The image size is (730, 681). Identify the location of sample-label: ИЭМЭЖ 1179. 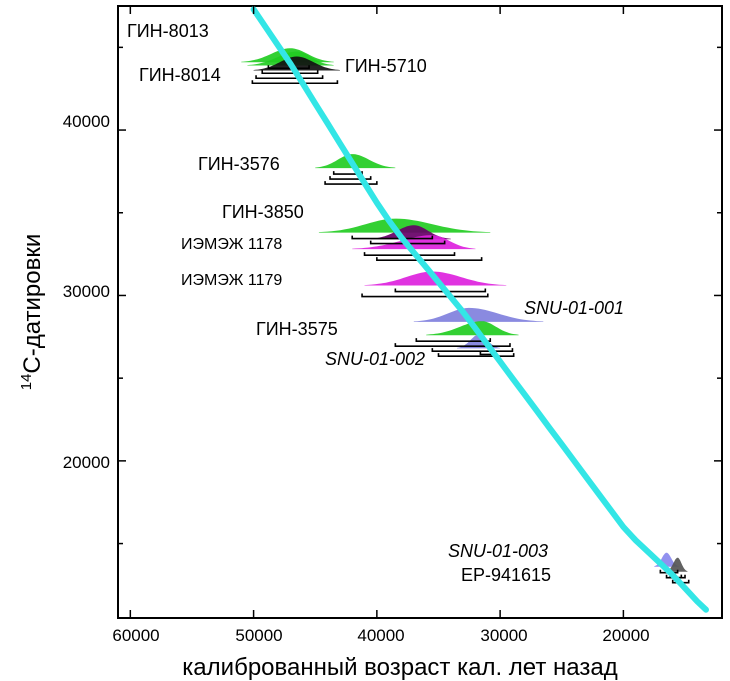
(231, 280).